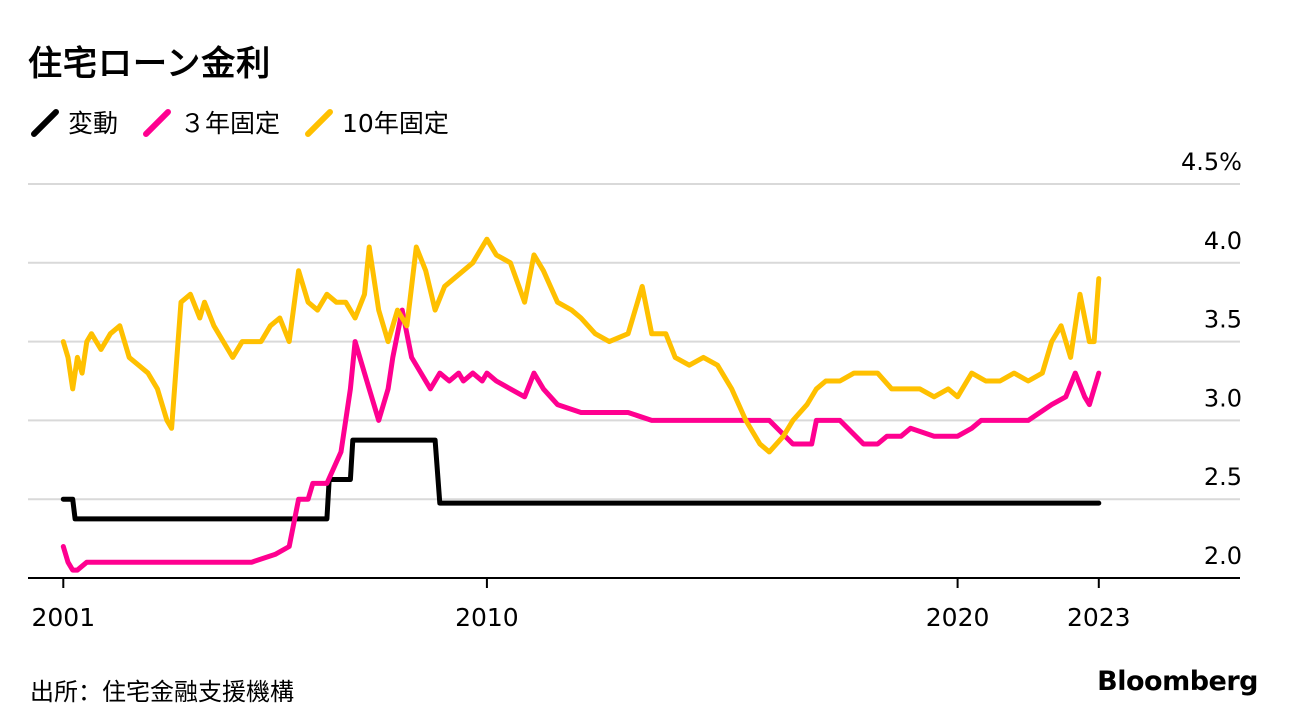 The image size is (1296, 728). Describe the element at coordinates (319, 123) in the screenshot. I see `legend-swatch-10yr-fixed` at that location.